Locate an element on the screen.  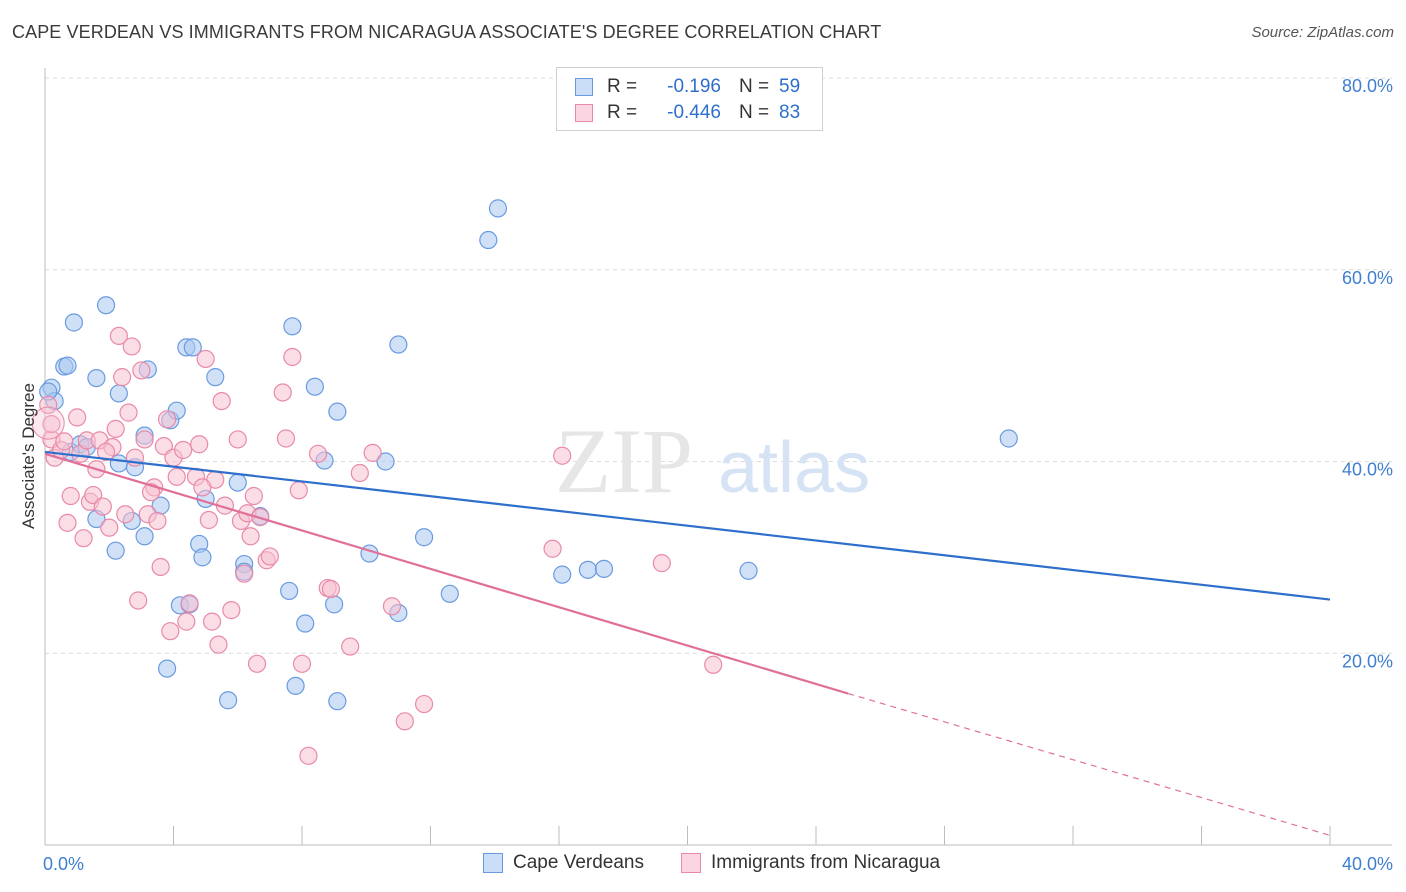
x-tick-label: 0.0% is located at coordinates (63, 864).